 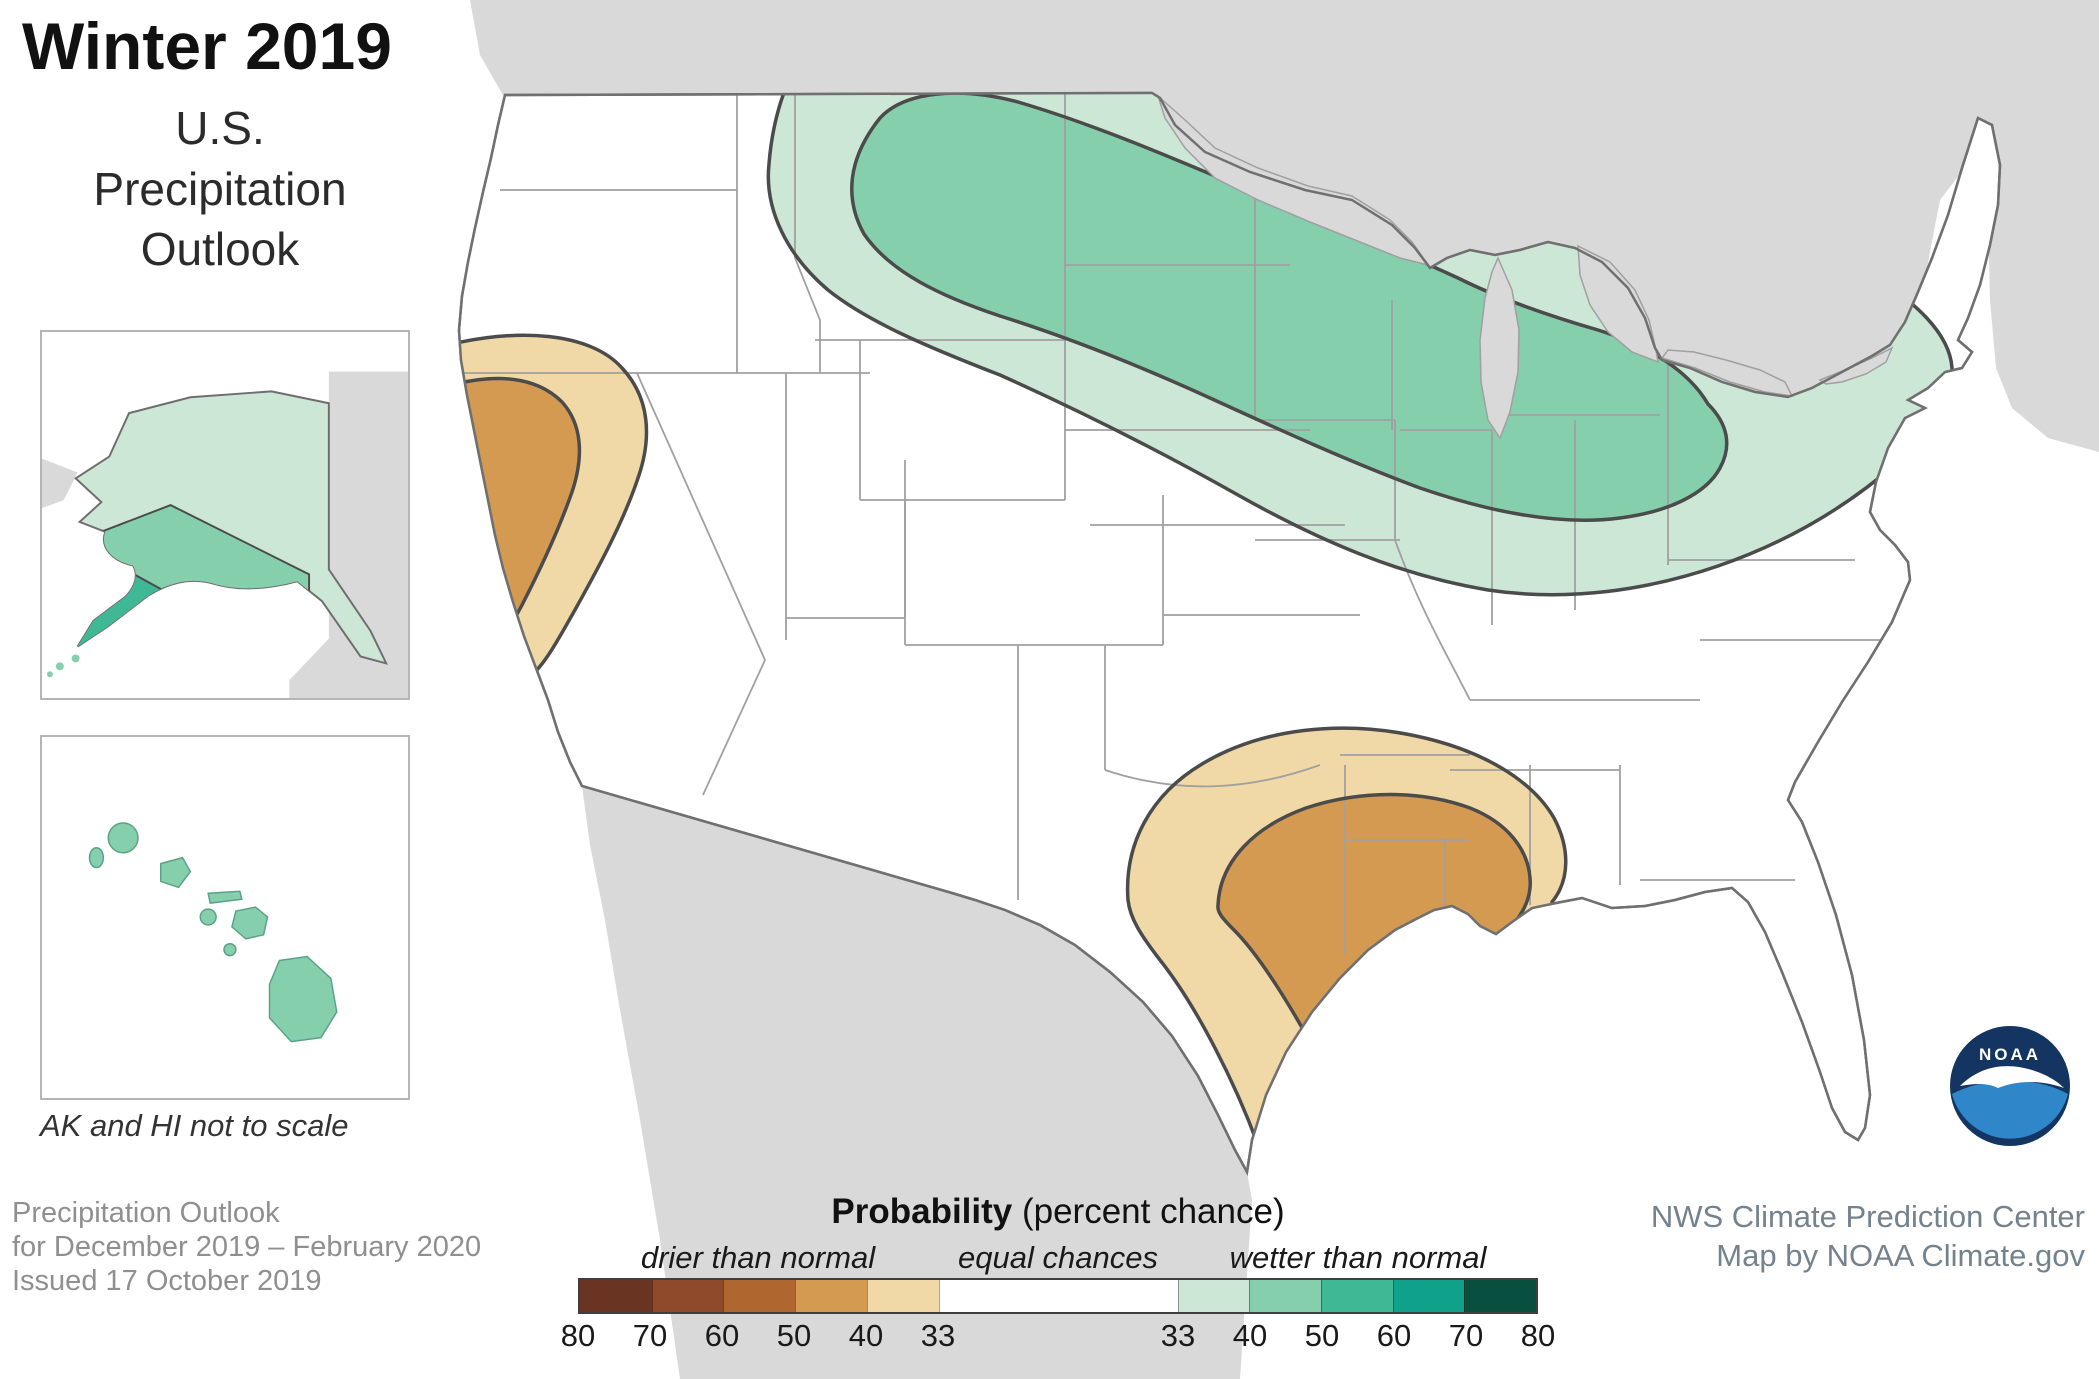 What do you see at coordinates (175, 872) in the screenshot?
I see `island-oahu` at bounding box center [175, 872].